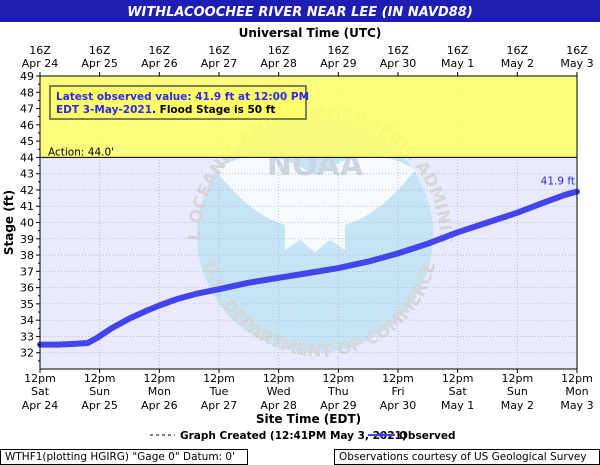  Describe the element at coordinates (27, 206) in the screenshot. I see `y-tick-label: 41` at that location.